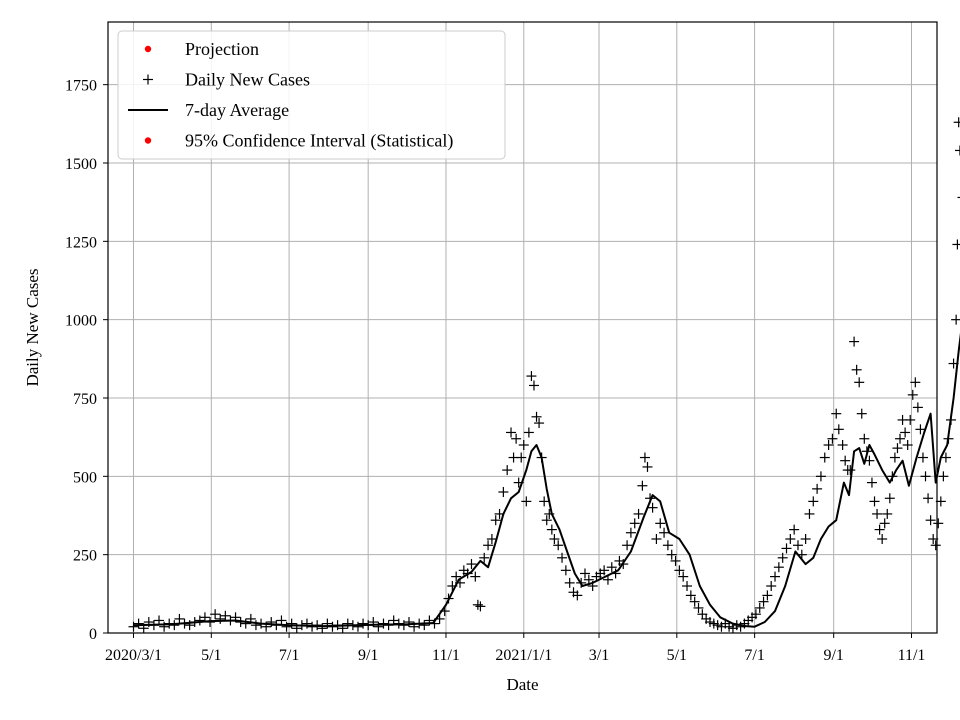 The width and height of the screenshot is (960, 720). I want to click on legend-item: 7-day Average, so click(208, 110).